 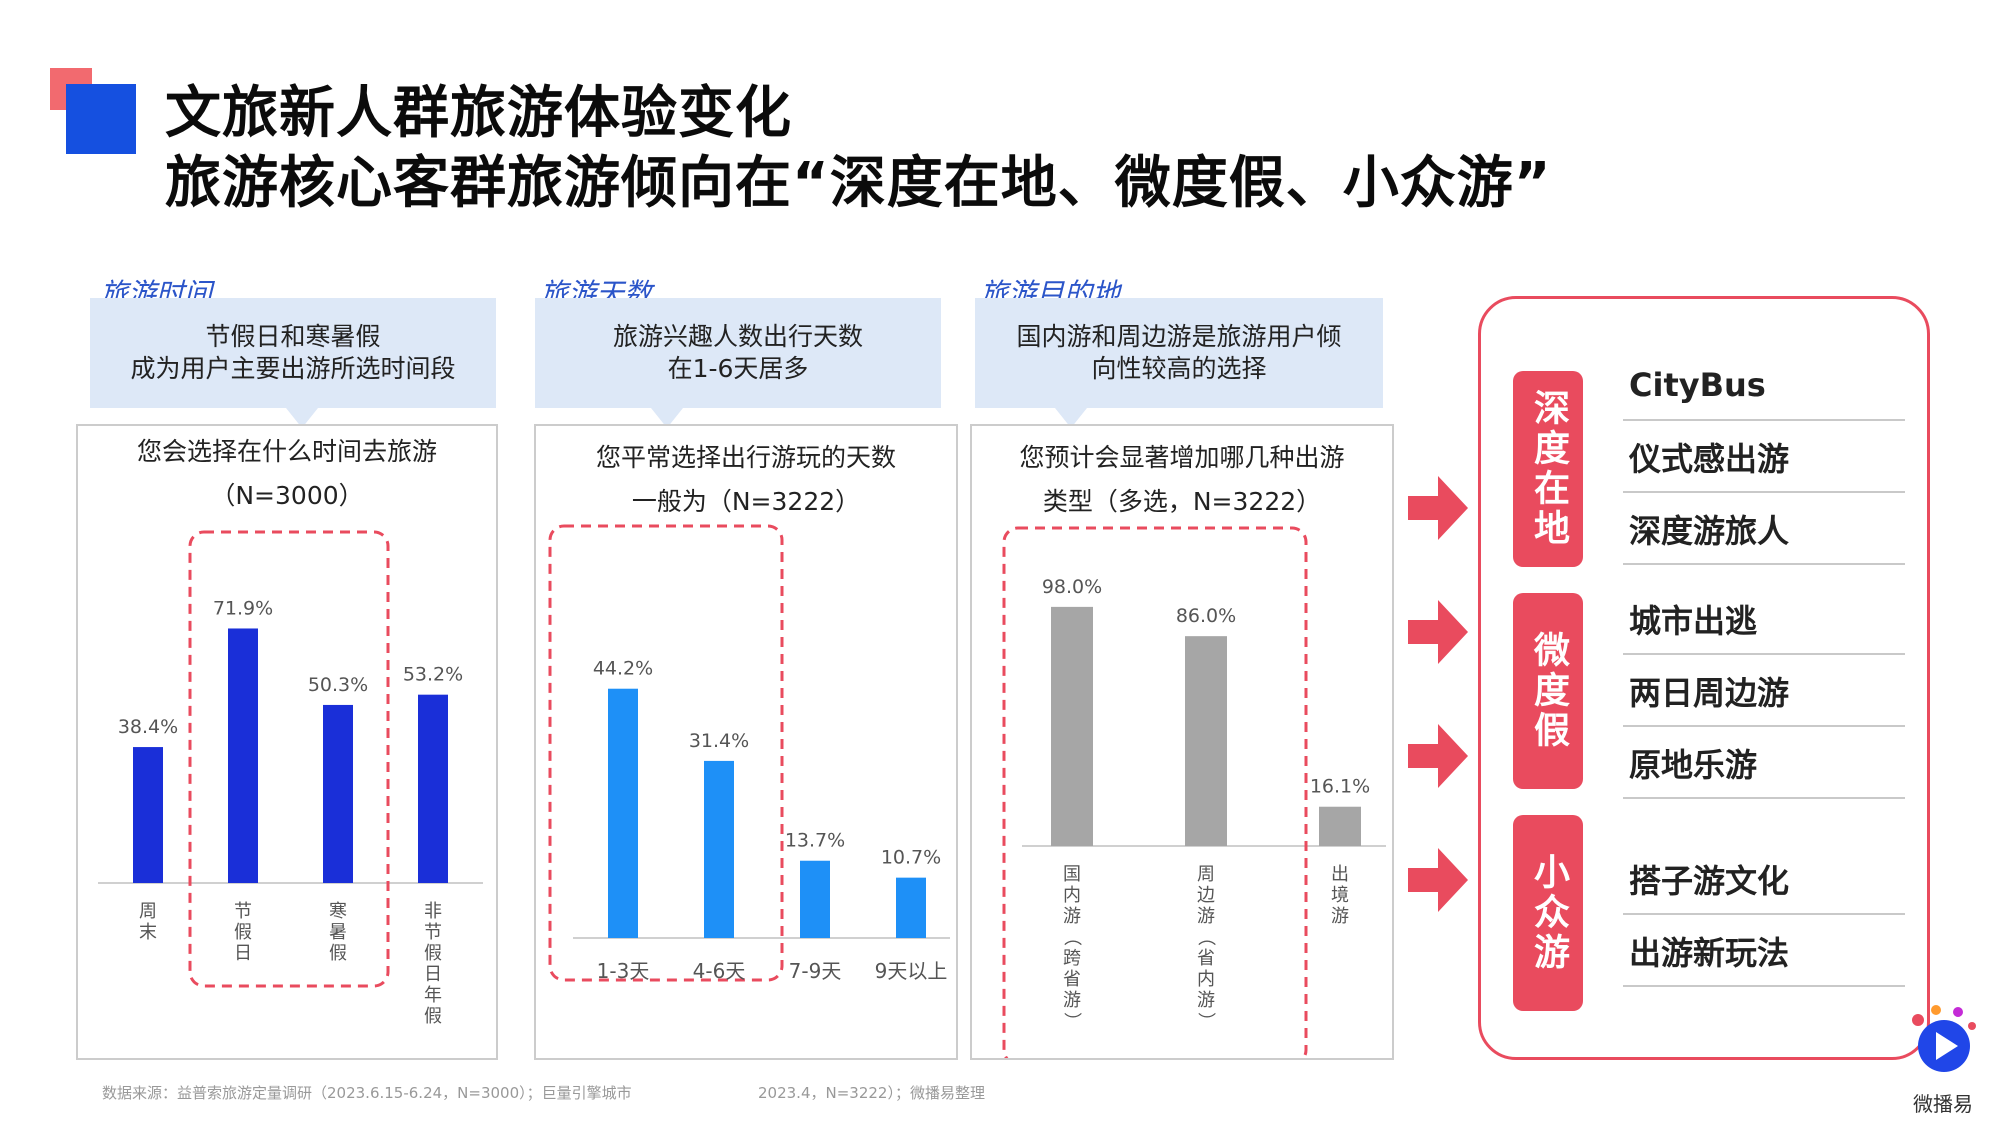 I want to click on play-logo-icon, so click(x=1944, y=1038).